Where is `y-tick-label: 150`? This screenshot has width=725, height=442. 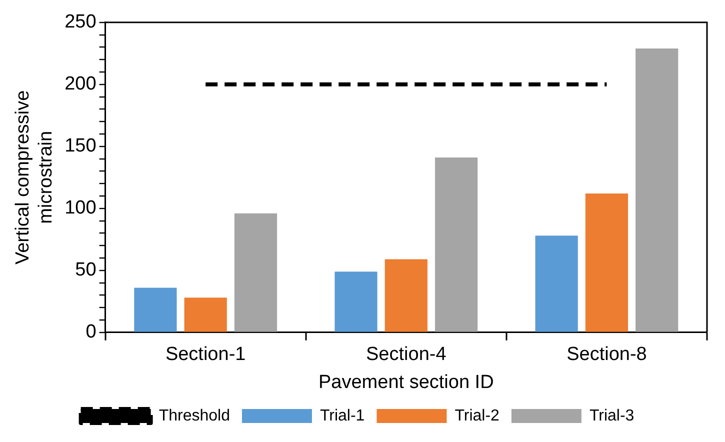
y-tick-label: 150 is located at coordinates (80, 146).